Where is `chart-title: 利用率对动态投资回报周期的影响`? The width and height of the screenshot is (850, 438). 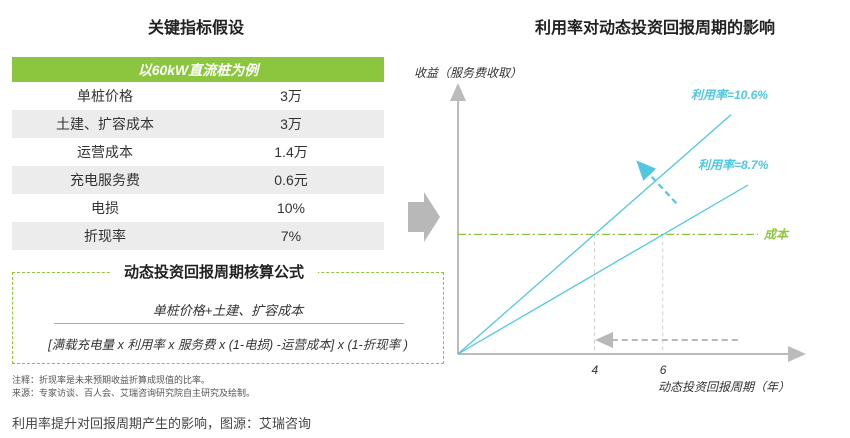 chart-title: 利用率对动态投资回报周期的影响 is located at coordinates (654, 28).